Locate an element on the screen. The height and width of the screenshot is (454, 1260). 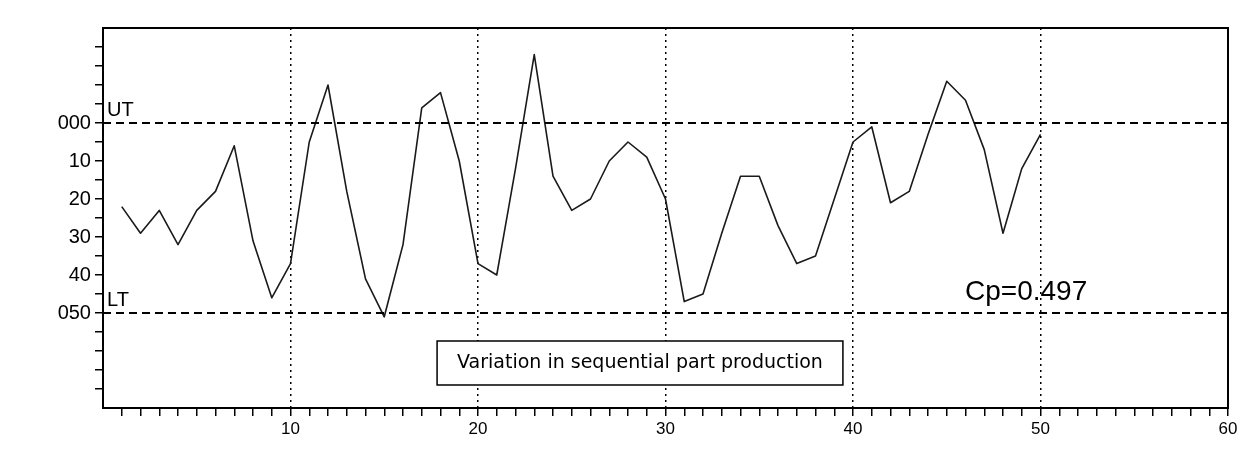
y-tick-label: 40 is located at coordinates (79, 273).